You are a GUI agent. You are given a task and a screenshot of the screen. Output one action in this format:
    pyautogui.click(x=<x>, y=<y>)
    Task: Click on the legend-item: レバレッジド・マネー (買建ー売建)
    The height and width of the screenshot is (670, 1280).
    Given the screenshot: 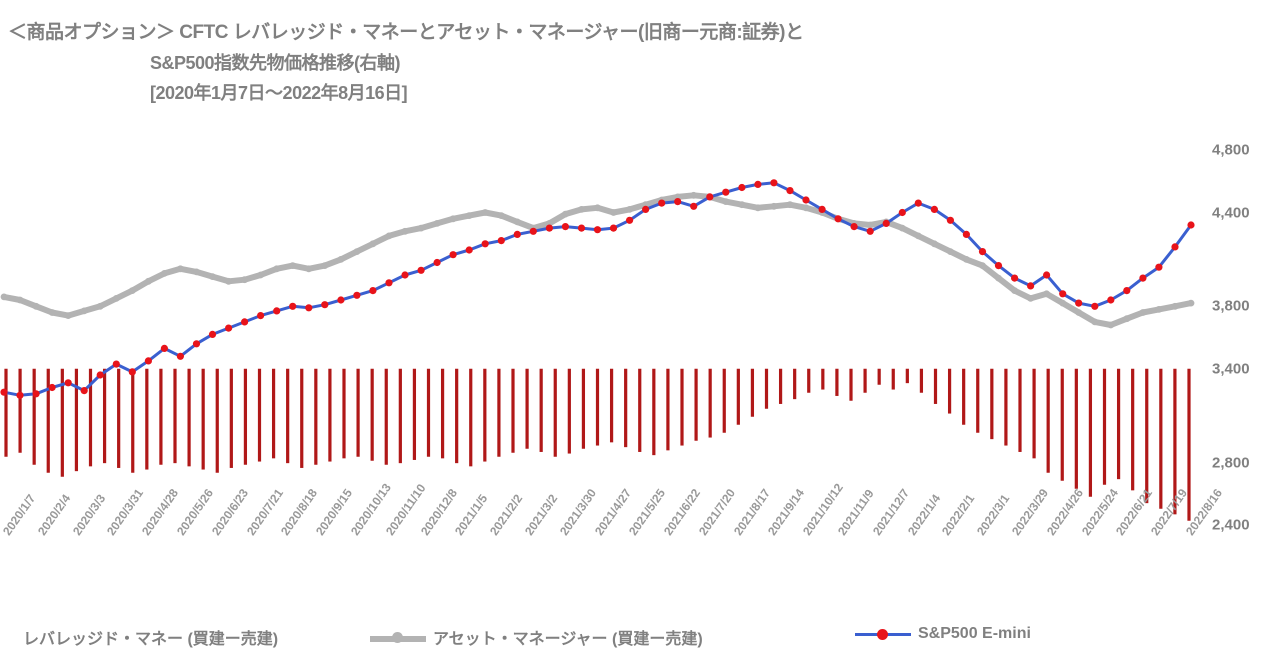 What is the action you would take?
    pyautogui.click(x=139, y=637)
    